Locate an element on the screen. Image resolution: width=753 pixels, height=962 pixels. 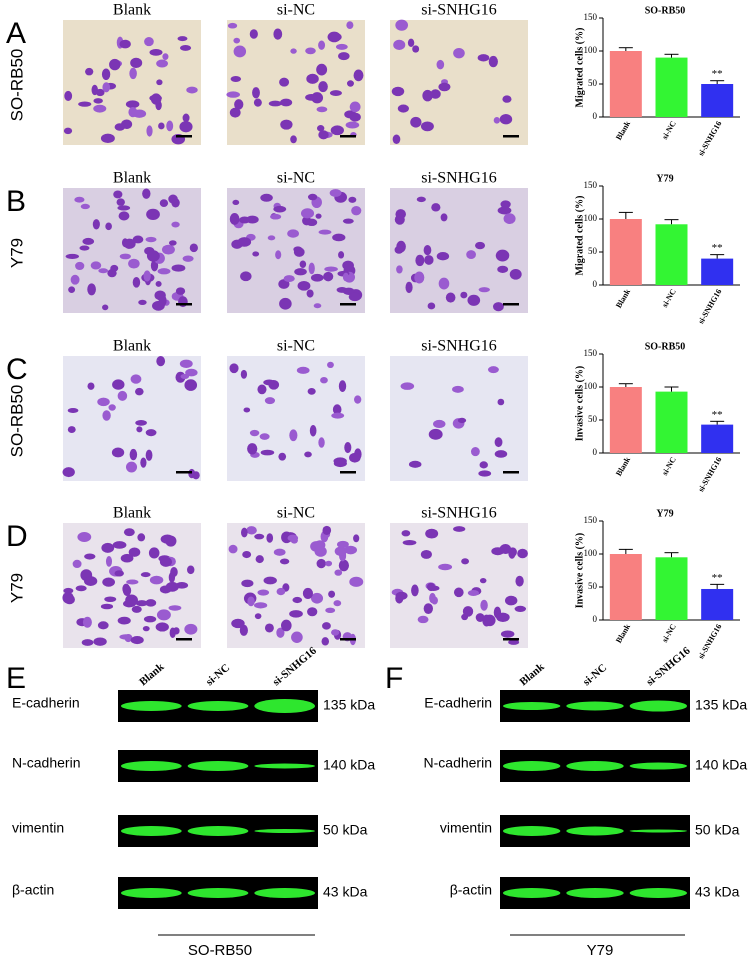
x-tick-label: si-NC is located at coordinates (669, 633).